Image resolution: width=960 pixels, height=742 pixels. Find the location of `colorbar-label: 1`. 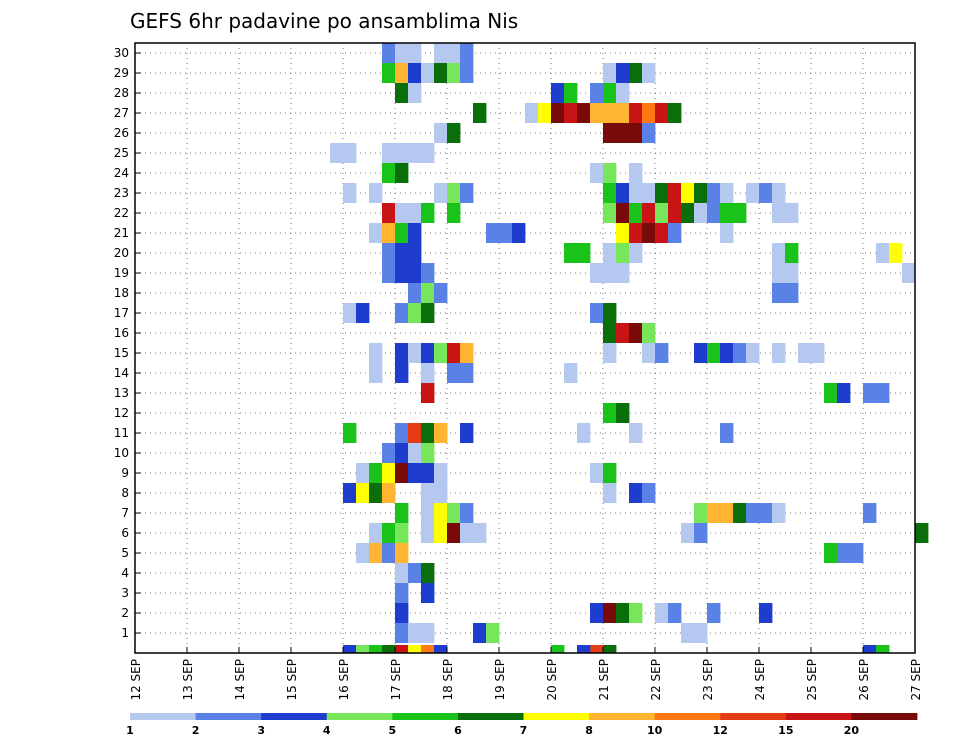

colorbar-label: 1 is located at coordinates (130, 730).